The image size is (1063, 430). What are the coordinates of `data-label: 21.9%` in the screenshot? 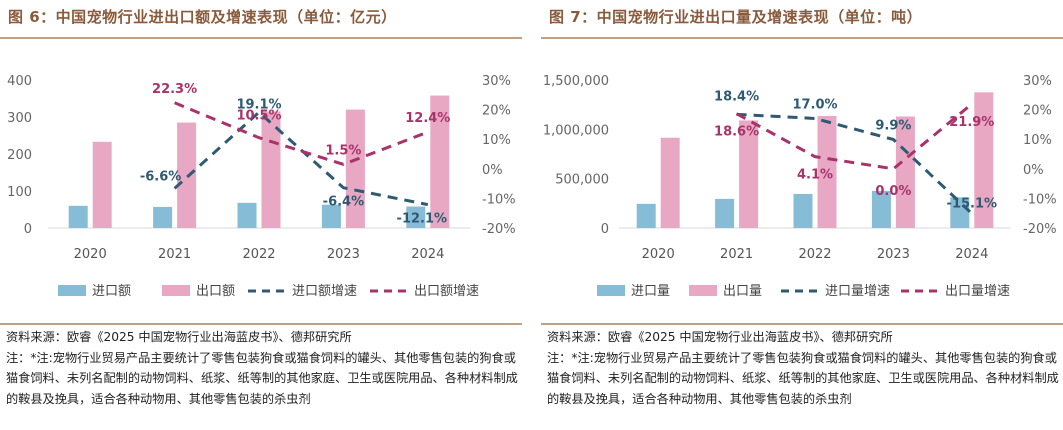 It's located at (971, 122).